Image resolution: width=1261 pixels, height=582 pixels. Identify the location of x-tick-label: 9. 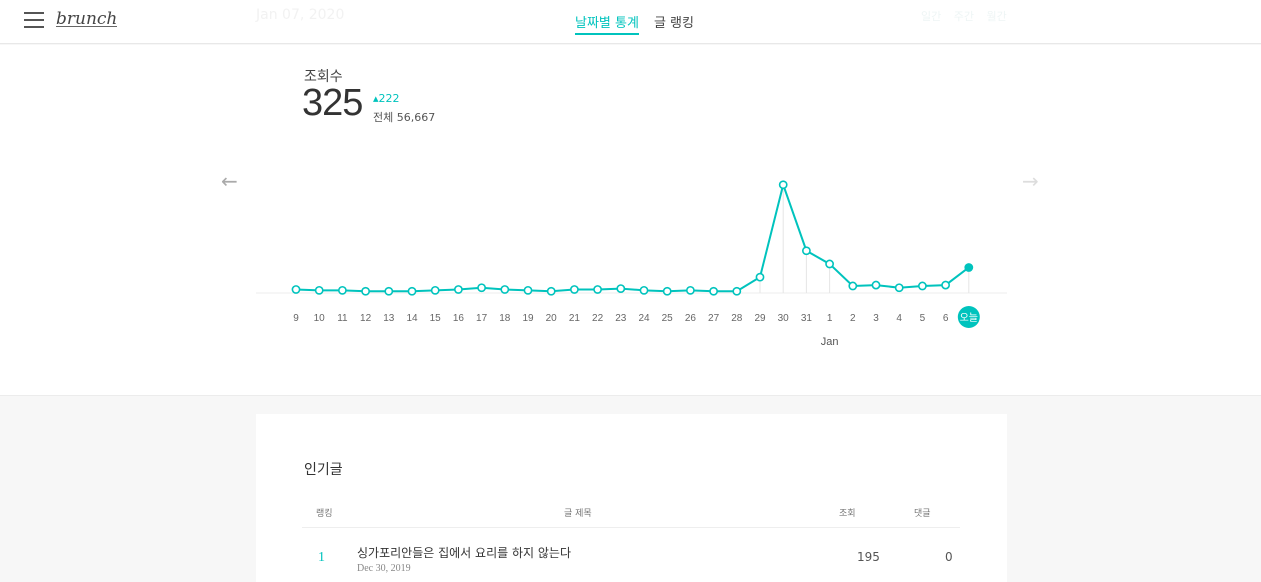
(296, 318).